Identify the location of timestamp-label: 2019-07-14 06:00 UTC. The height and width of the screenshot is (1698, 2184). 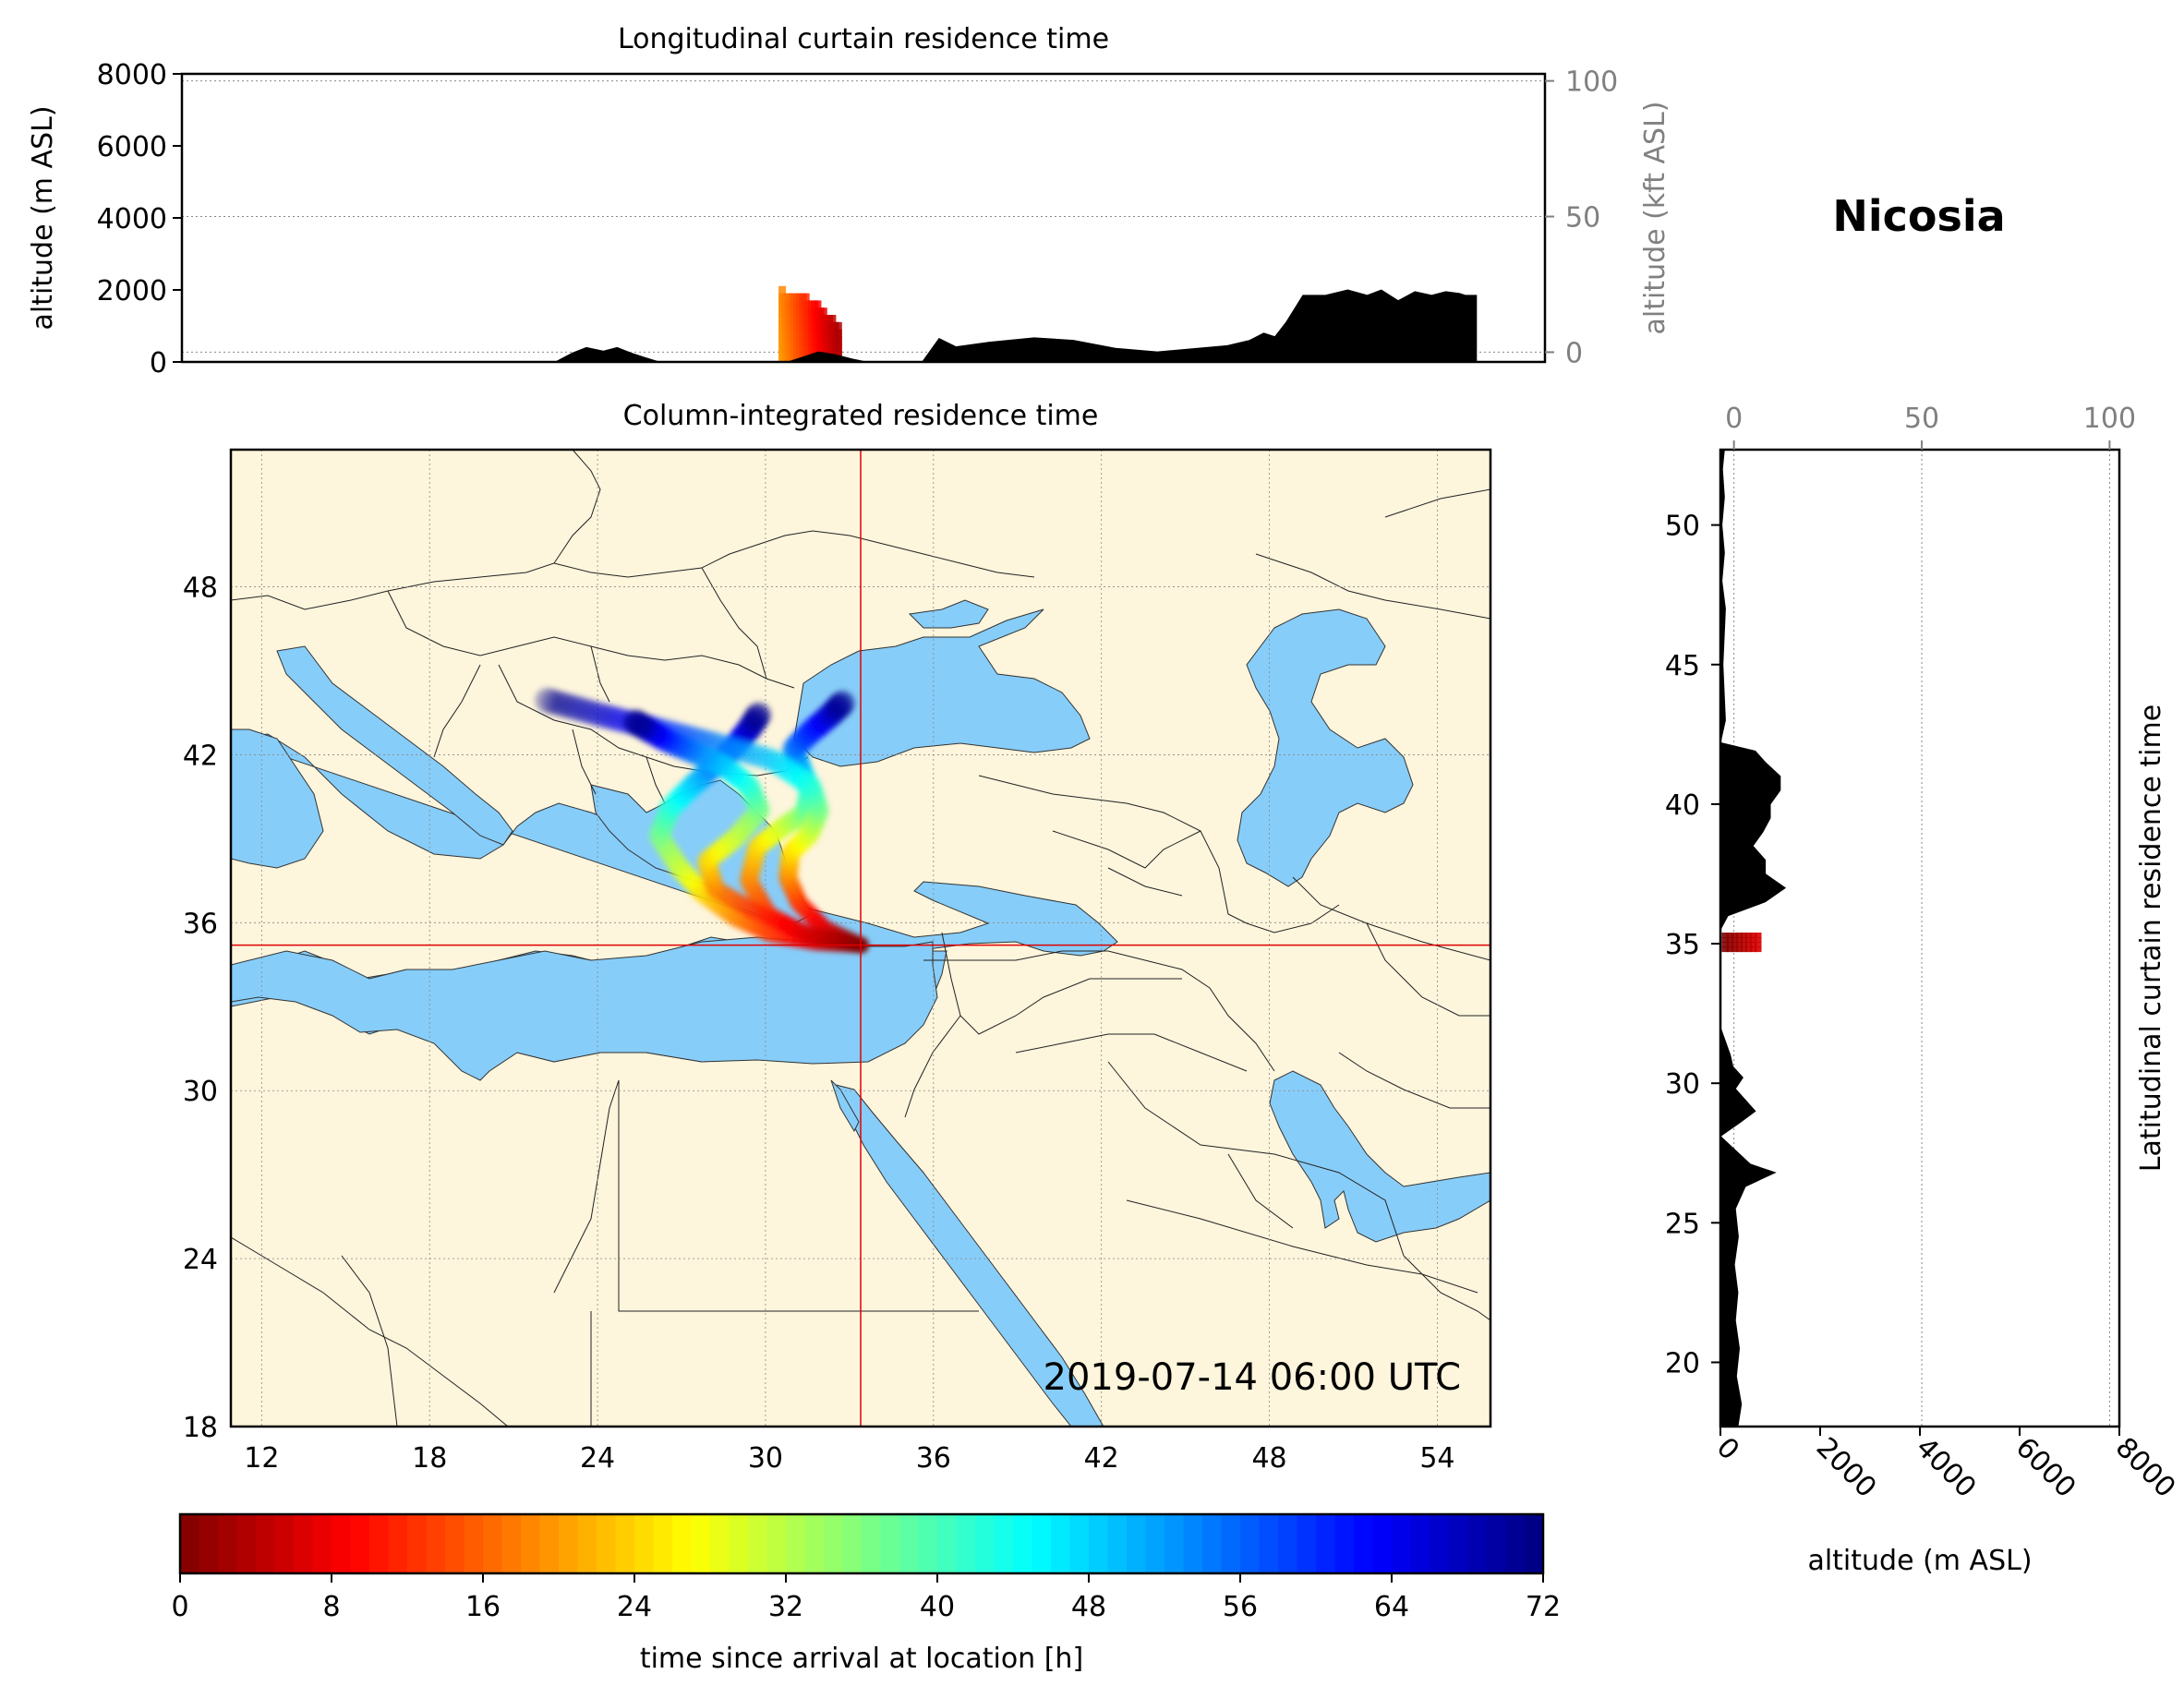
(1252, 1377).